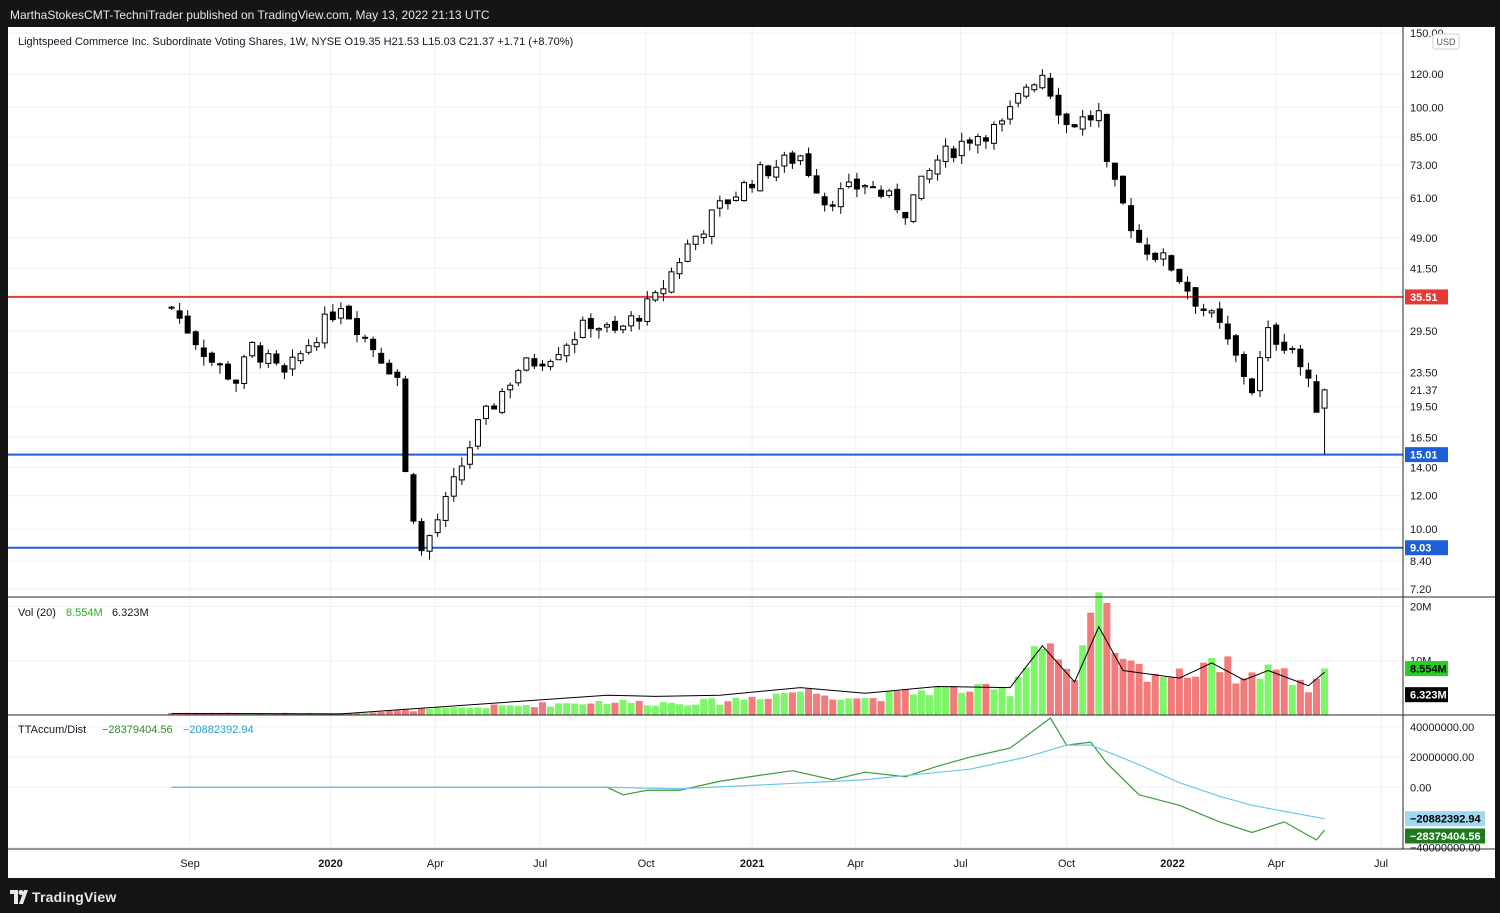 This screenshot has height=913, width=1500. What do you see at coordinates (784, 864) in the screenshot?
I see `time-axis: Sep 2020 Apr Jul Oct 2021 Apr Jul Oct 2022 Apr Jul` at bounding box center [784, 864].